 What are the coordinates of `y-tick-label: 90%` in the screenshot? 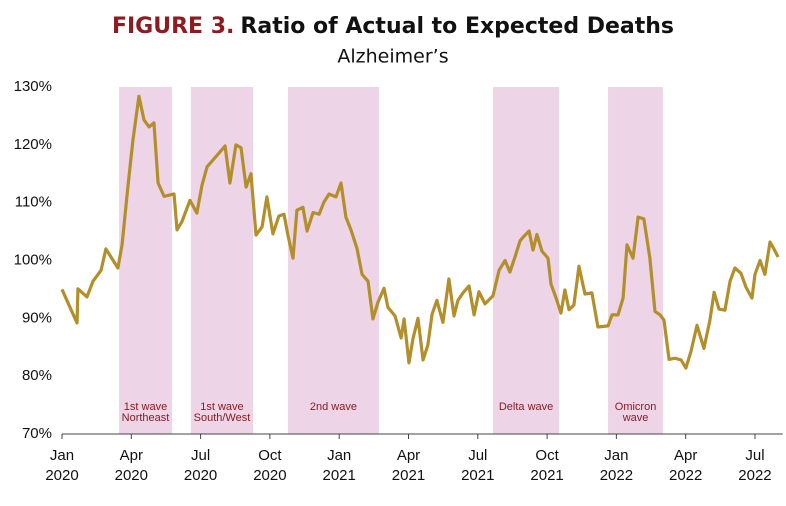 It's located at (37, 317).